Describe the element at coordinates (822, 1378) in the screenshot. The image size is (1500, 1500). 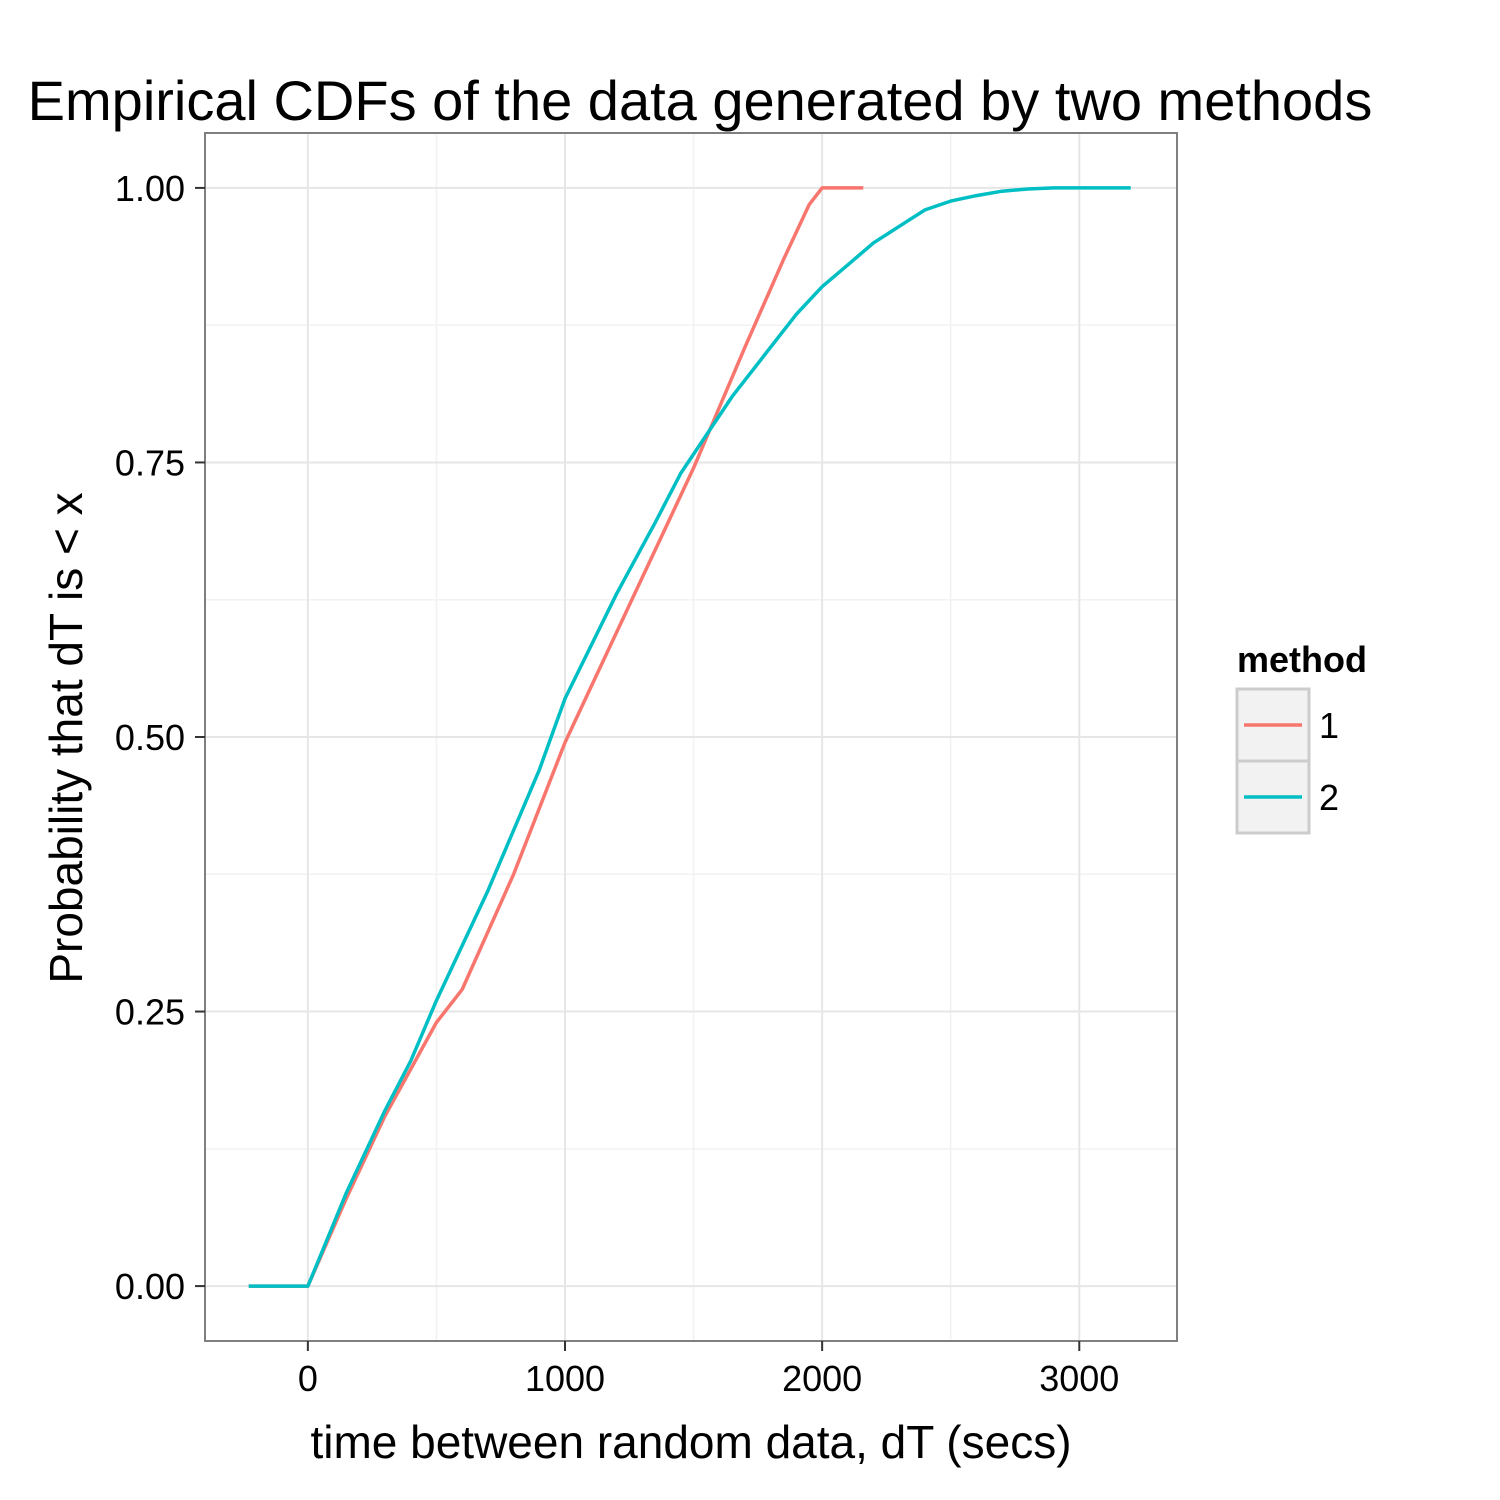
I see `x-tick-label: 2000` at that location.